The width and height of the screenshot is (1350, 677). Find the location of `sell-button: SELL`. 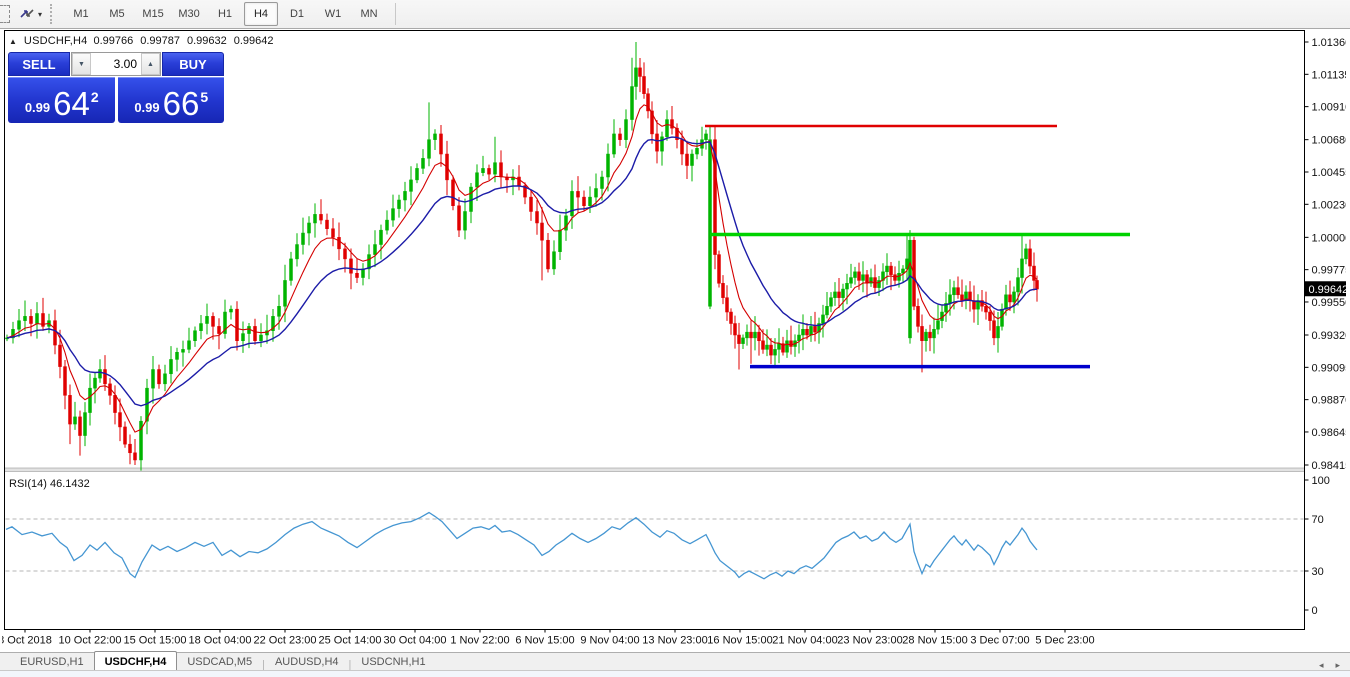

sell-button: SELL is located at coordinates (39, 64).